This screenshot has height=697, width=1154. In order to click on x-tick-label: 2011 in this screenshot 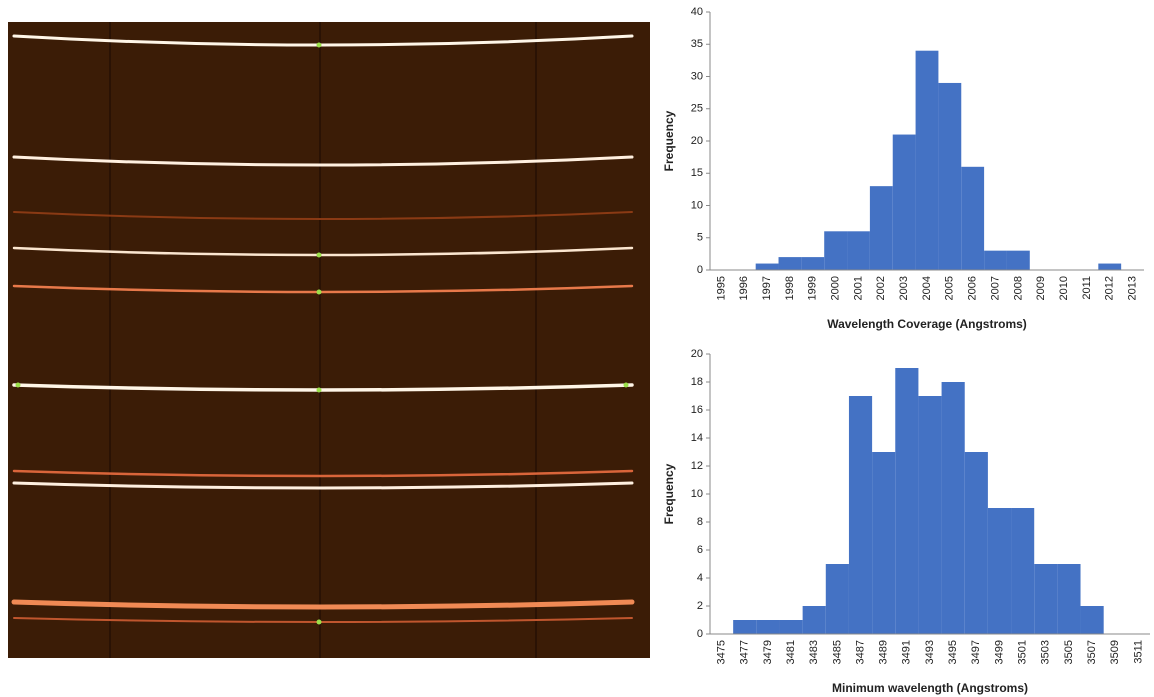, I will do `click(1087, 288)`.